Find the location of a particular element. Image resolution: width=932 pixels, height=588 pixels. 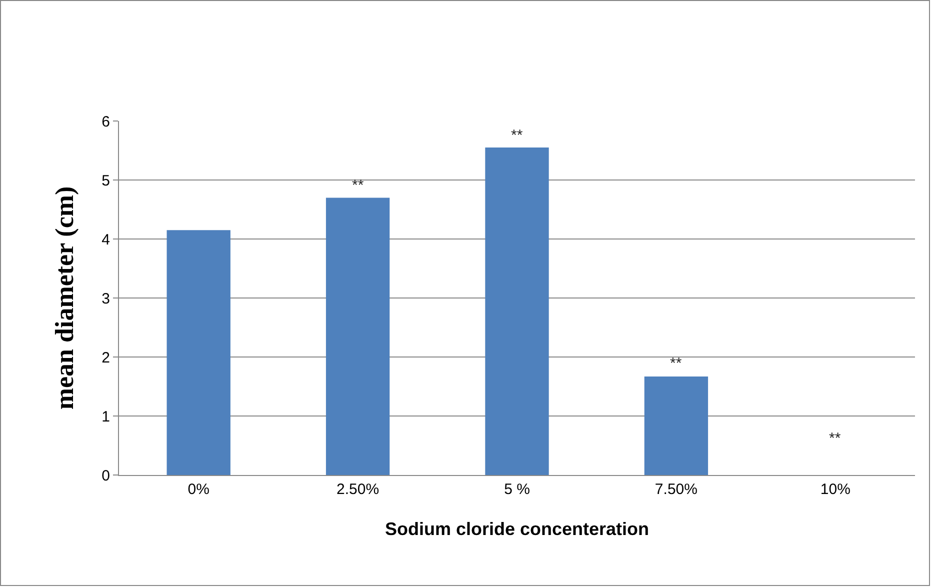

x-tick-label: 2.50% is located at coordinates (358, 489).